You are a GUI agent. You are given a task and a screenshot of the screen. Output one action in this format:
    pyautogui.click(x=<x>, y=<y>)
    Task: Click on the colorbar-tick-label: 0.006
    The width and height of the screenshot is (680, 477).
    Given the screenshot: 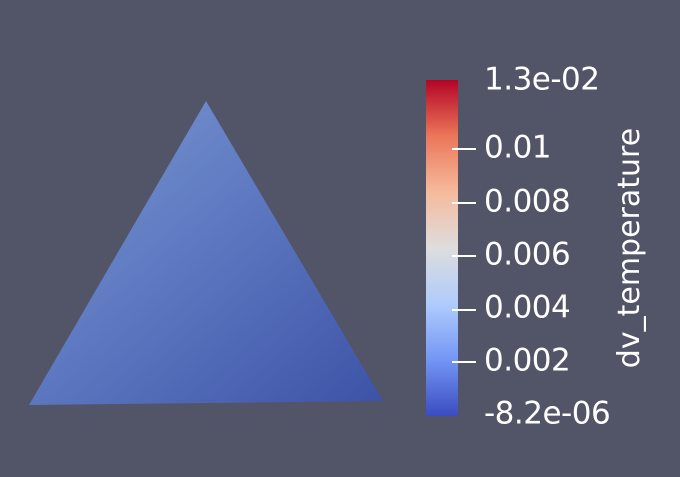 What is the action you would take?
    pyautogui.click(x=527, y=254)
    